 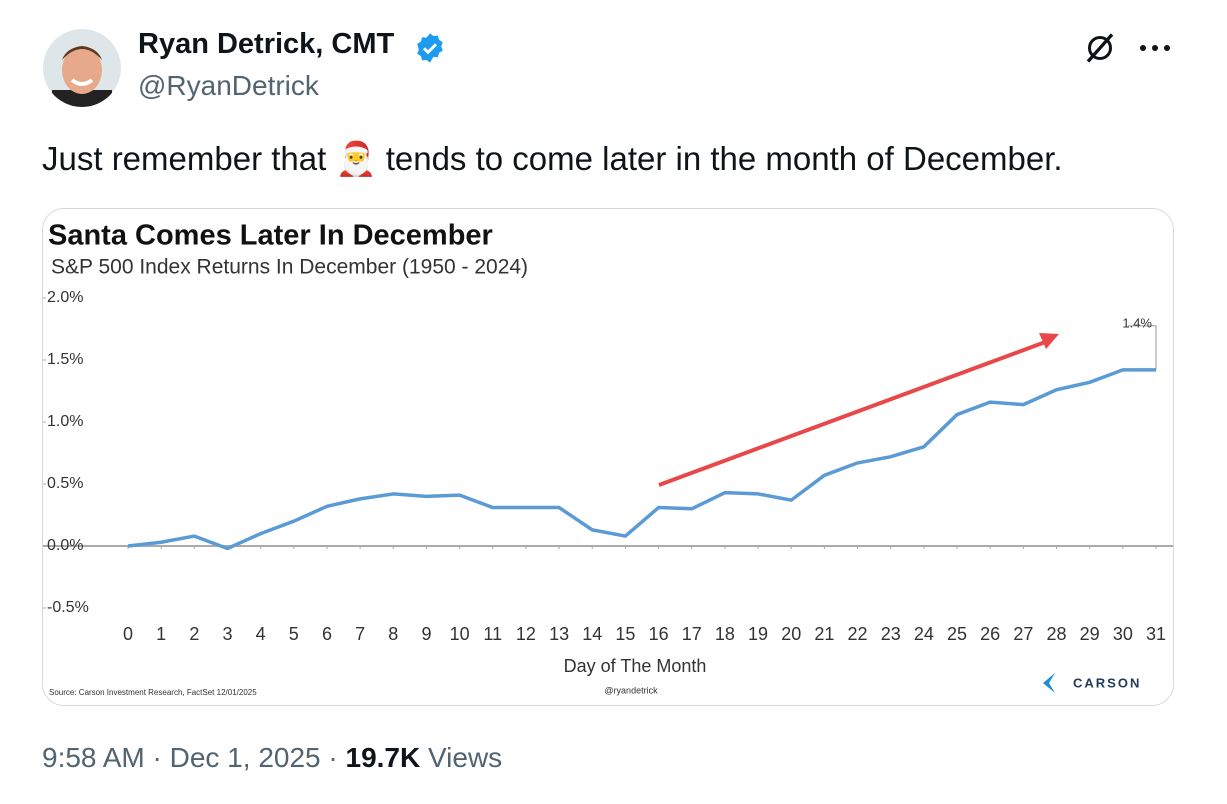 I want to click on x-tick-label: 6, so click(x=327, y=634).